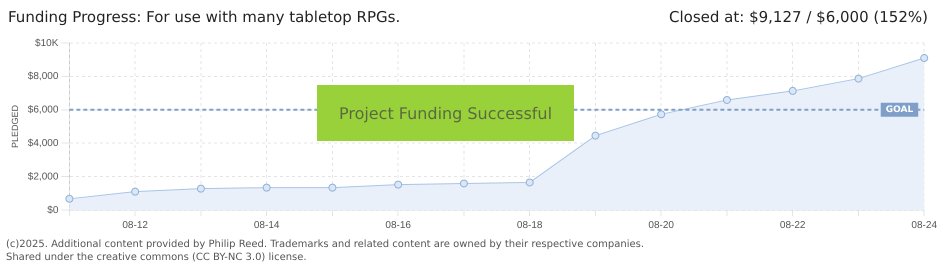 The height and width of the screenshot is (270, 940). What do you see at coordinates (43, 110) in the screenshot?
I see `y-tick-label: $6,000` at bounding box center [43, 110].